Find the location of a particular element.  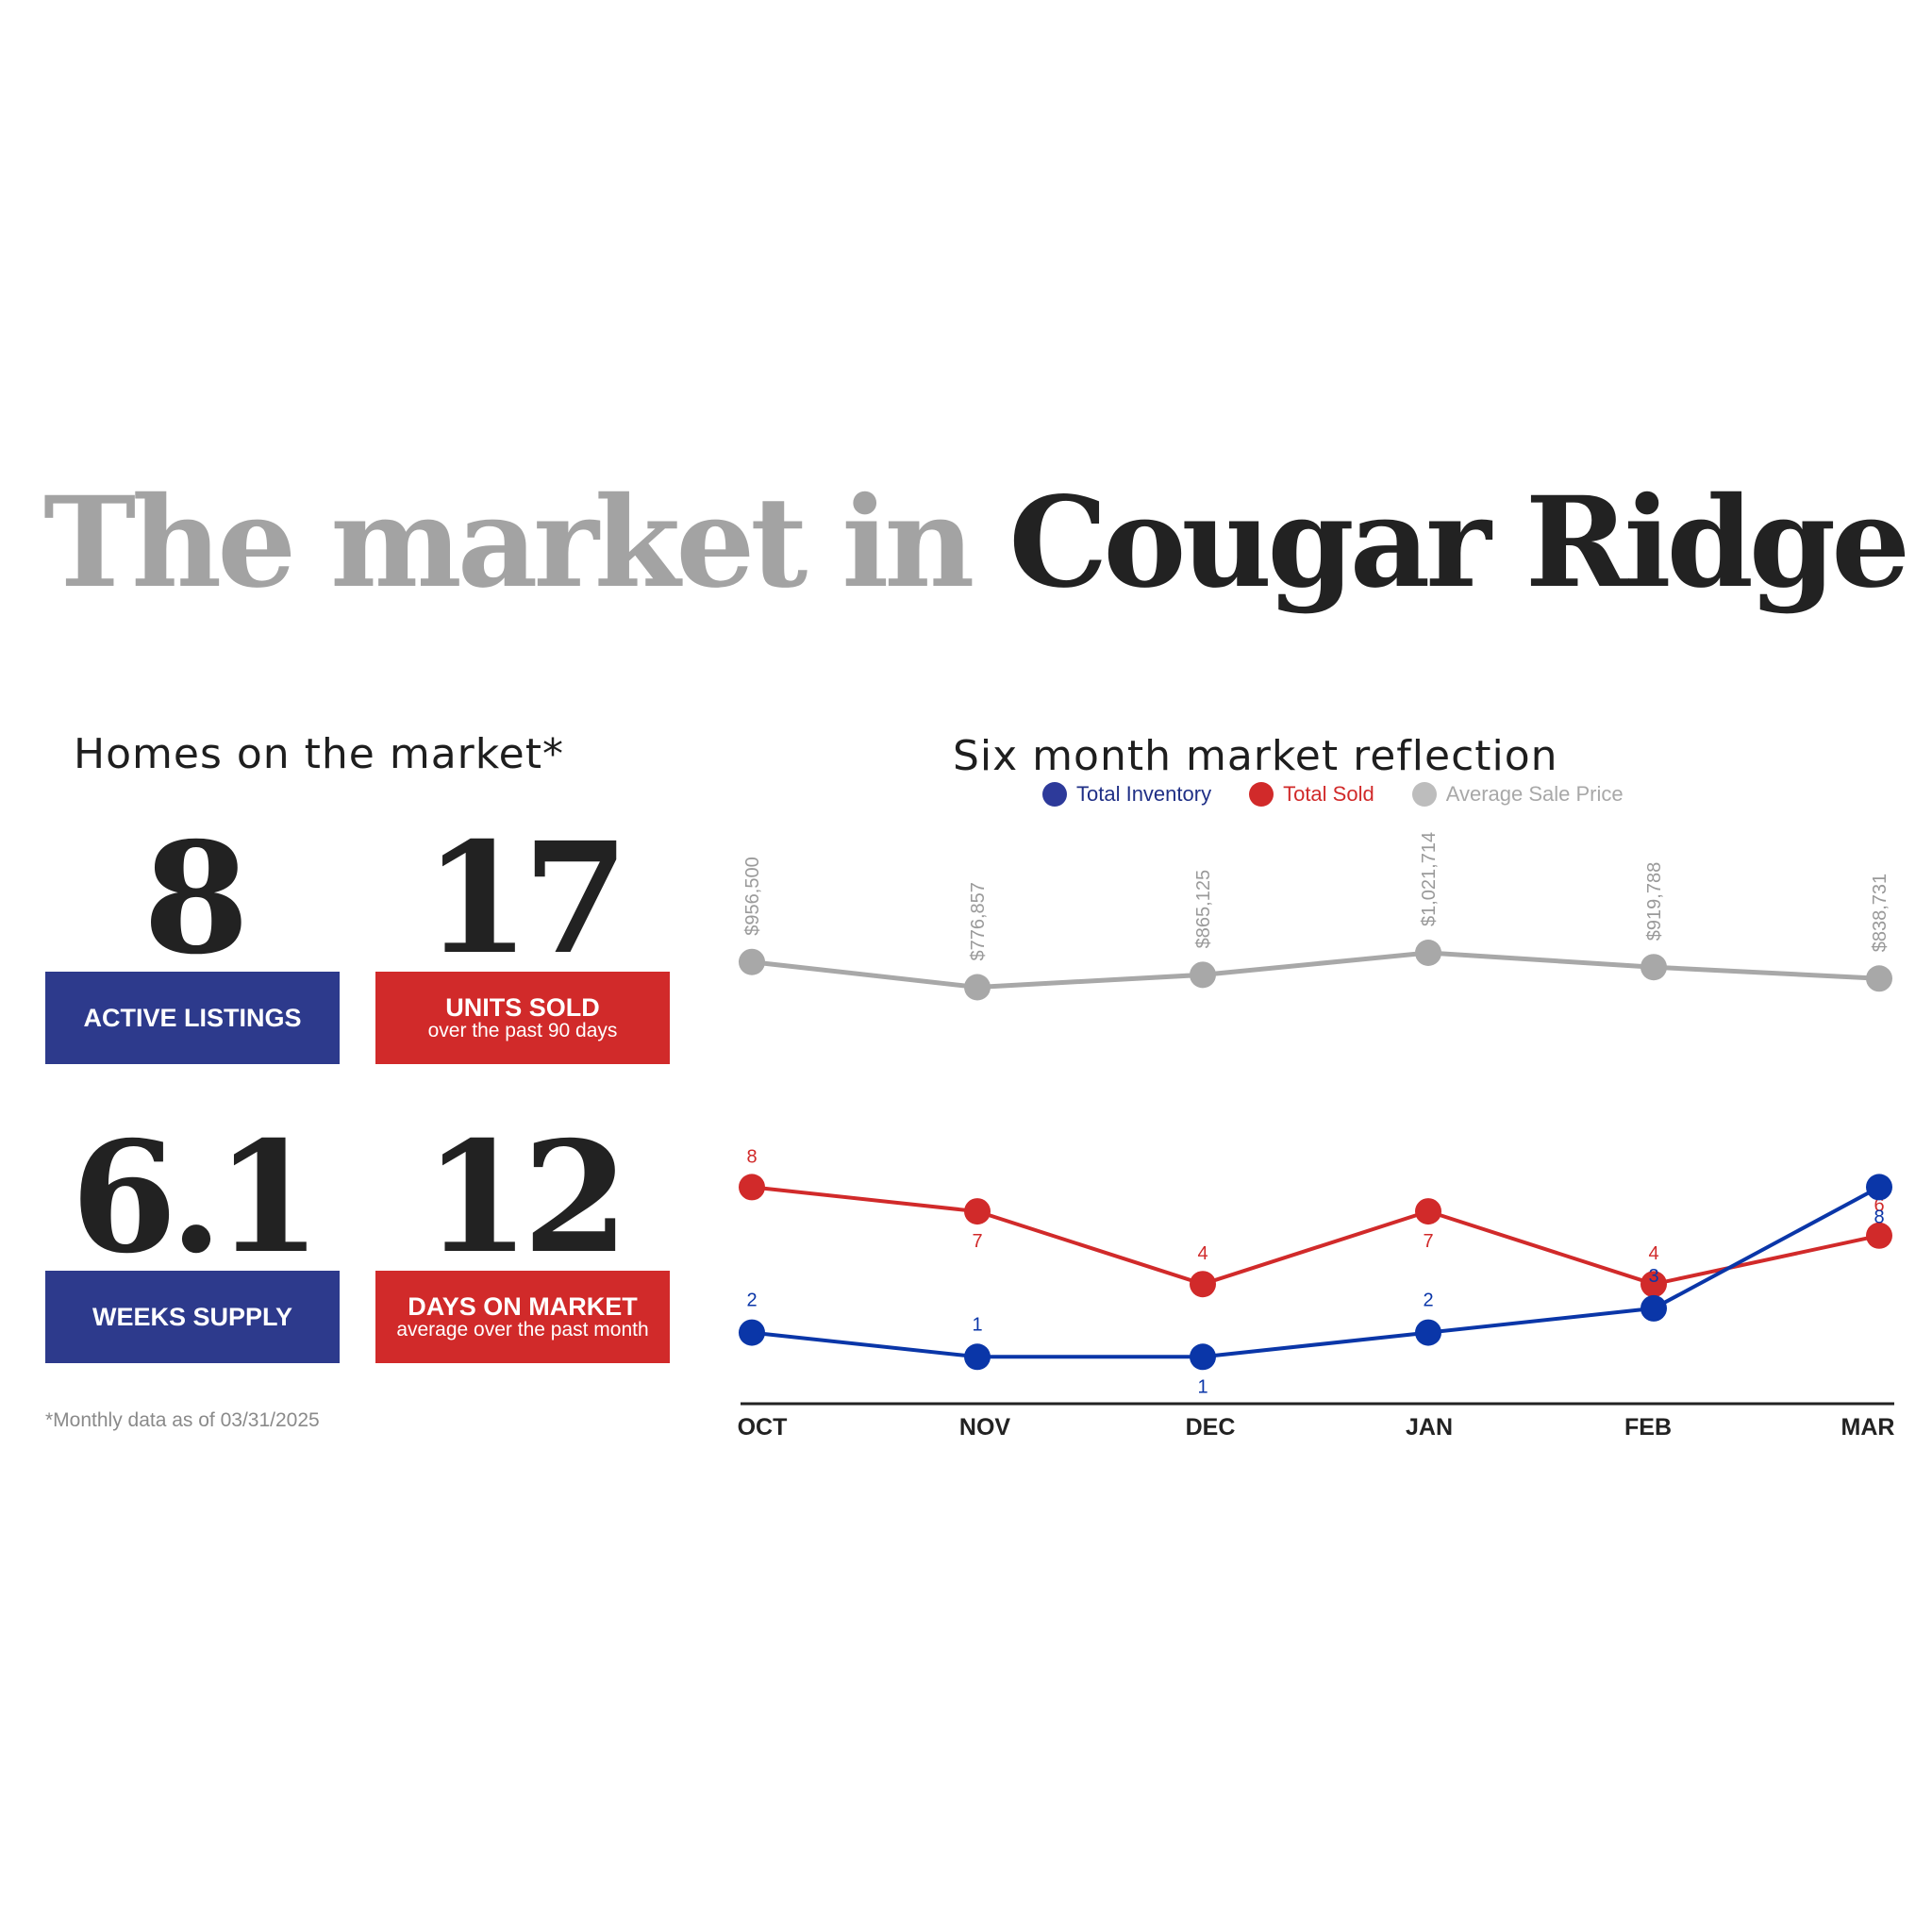

stat-label-box: WEEKS SUPPLY is located at coordinates (193, 1317).